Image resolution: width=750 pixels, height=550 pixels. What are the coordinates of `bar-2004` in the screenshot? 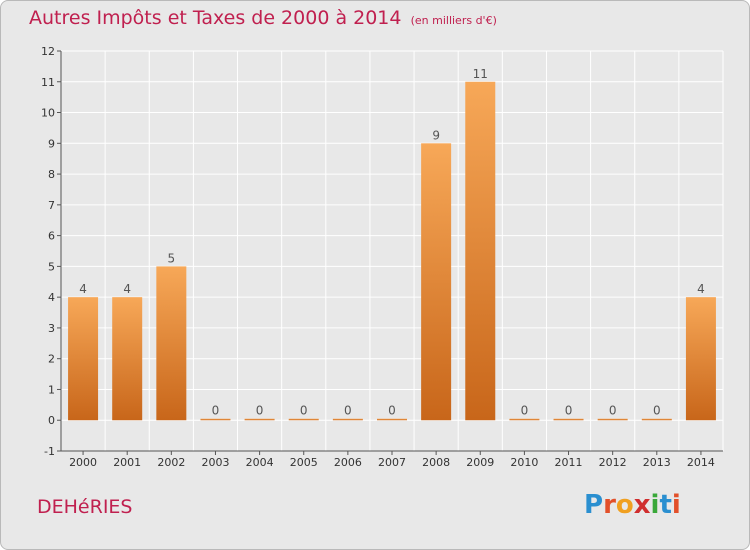 It's located at (259, 419).